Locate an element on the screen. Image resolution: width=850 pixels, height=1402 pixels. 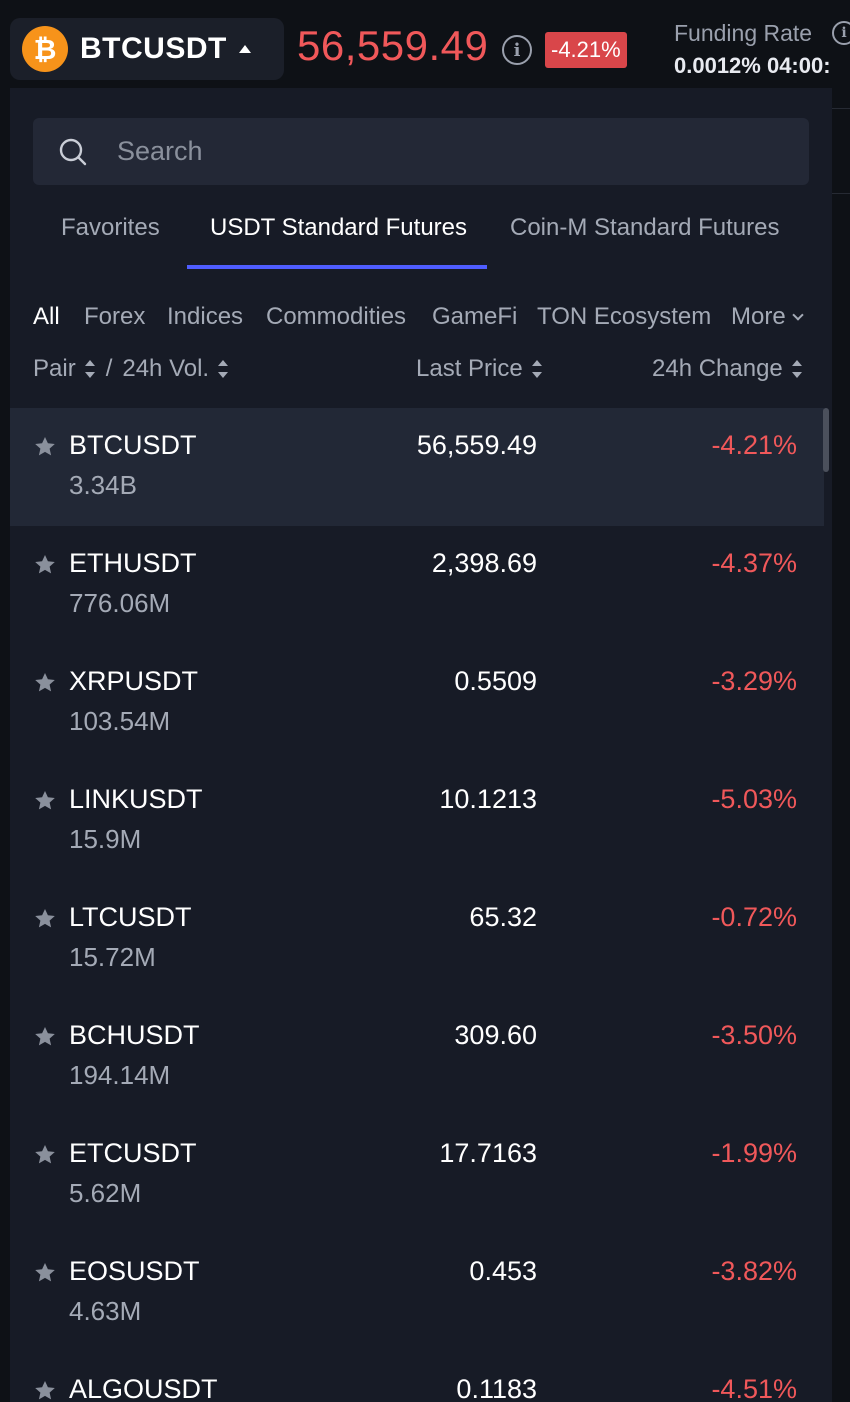
category-indices: Indices is located at coordinates (205, 316).